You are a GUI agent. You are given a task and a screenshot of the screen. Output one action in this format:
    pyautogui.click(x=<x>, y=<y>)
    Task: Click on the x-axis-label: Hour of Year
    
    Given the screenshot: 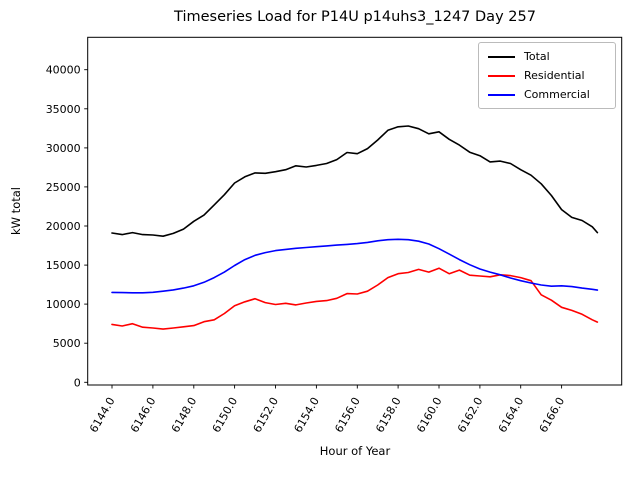 What is the action you would take?
    pyautogui.click(x=355, y=451)
    